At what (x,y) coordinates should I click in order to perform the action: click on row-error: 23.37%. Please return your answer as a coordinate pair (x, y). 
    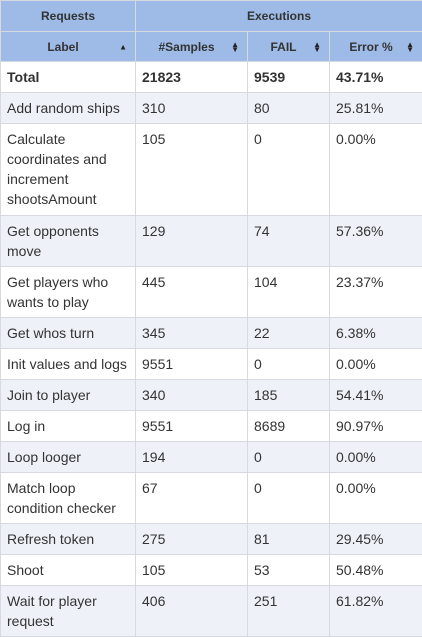
    Looking at the image, I should click on (375, 292).